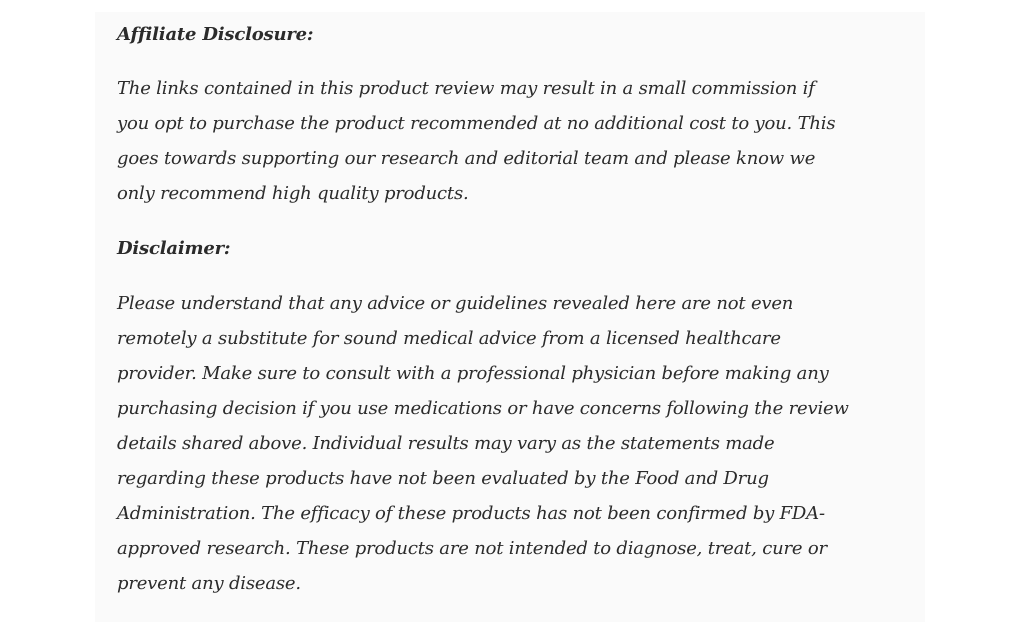 This screenshot has width=1024, height=622. Describe the element at coordinates (293, 193) in the screenshot. I see `paragraph-line: only recommend high quality products.` at that location.